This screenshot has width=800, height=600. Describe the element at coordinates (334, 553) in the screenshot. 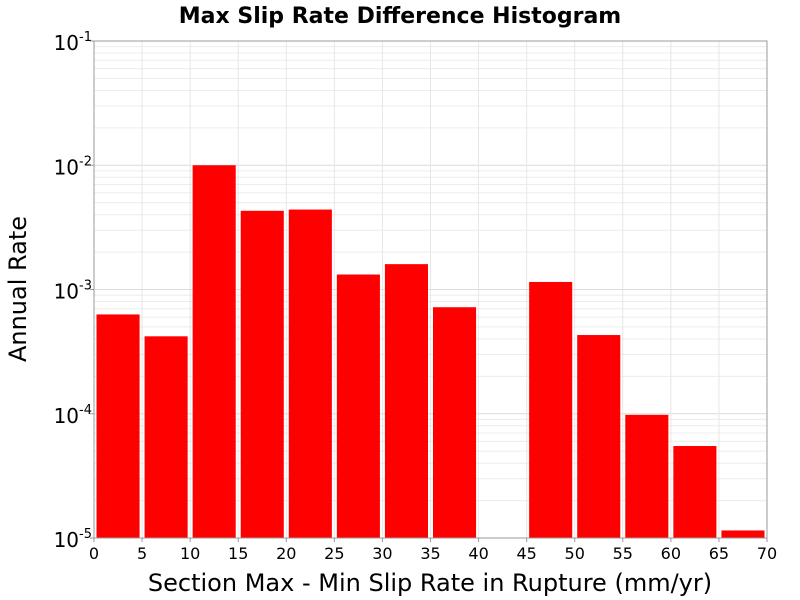

I see `x-tick-label: 25` at that location.